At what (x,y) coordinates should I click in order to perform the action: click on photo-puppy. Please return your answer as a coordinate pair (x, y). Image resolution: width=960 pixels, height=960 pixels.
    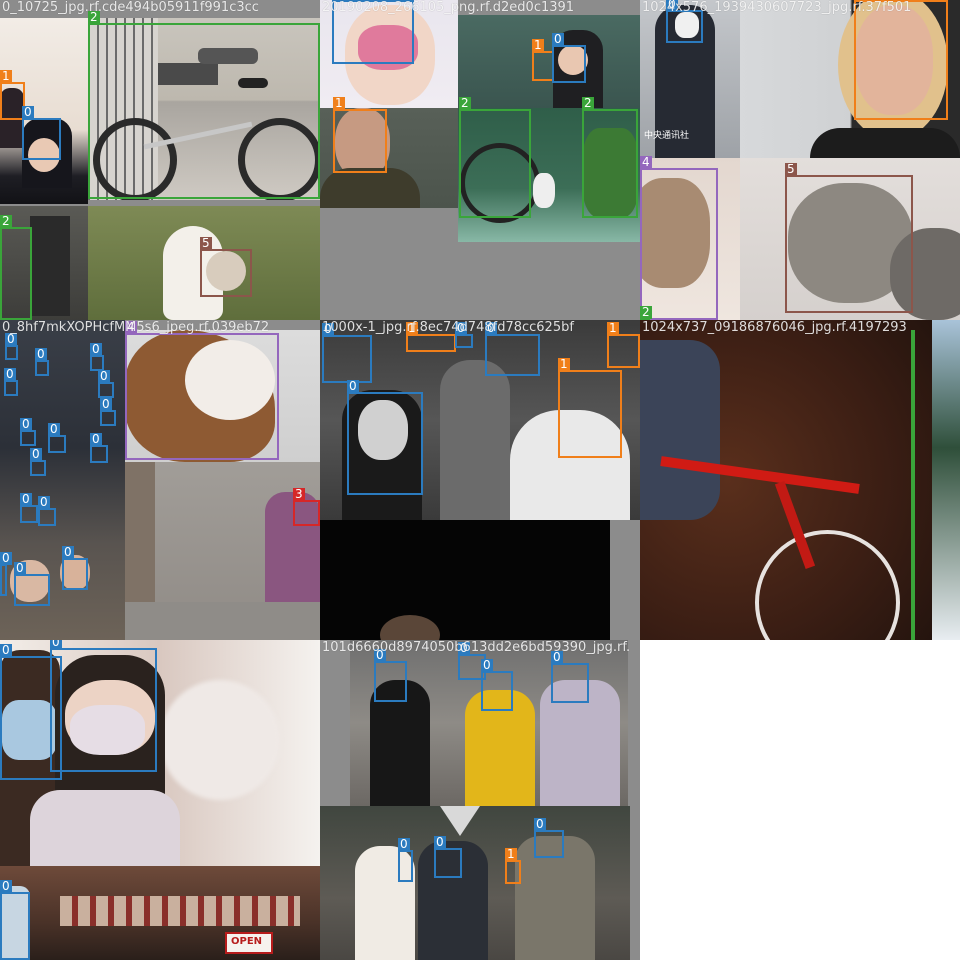
    Looking at the image, I should click on (690, 239).